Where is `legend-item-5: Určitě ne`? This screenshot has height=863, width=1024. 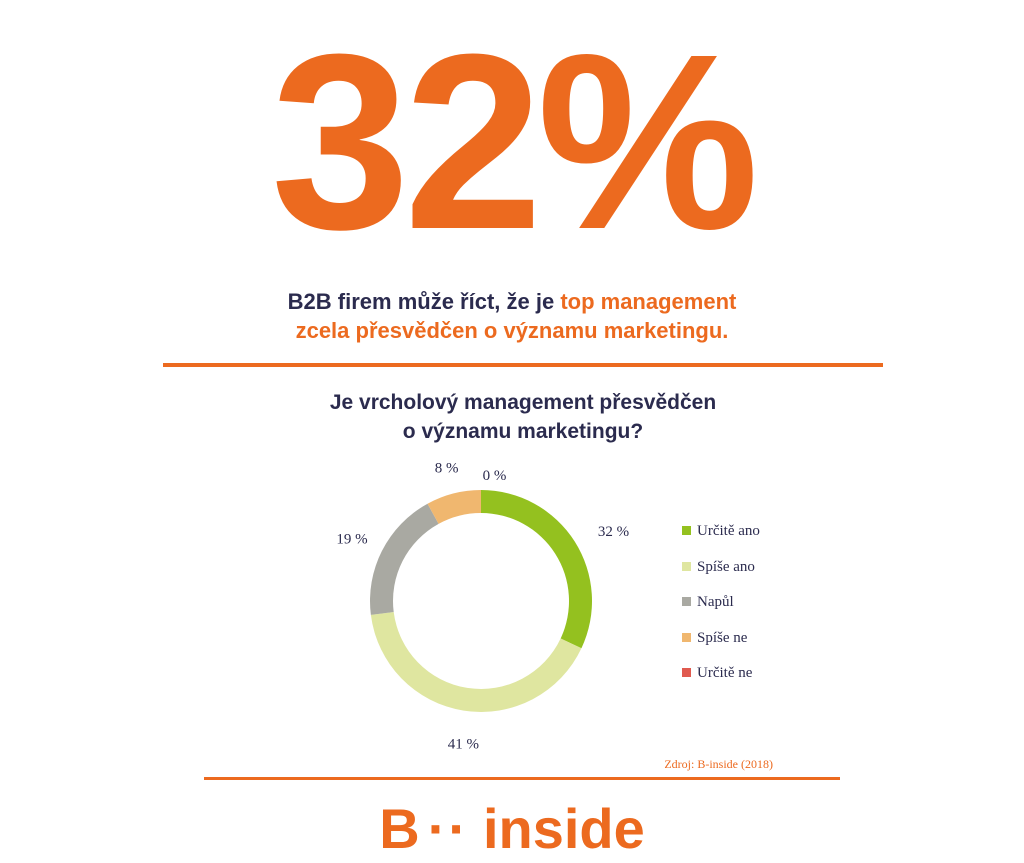 legend-item-5: Určitě ne is located at coordinates (717, 673).